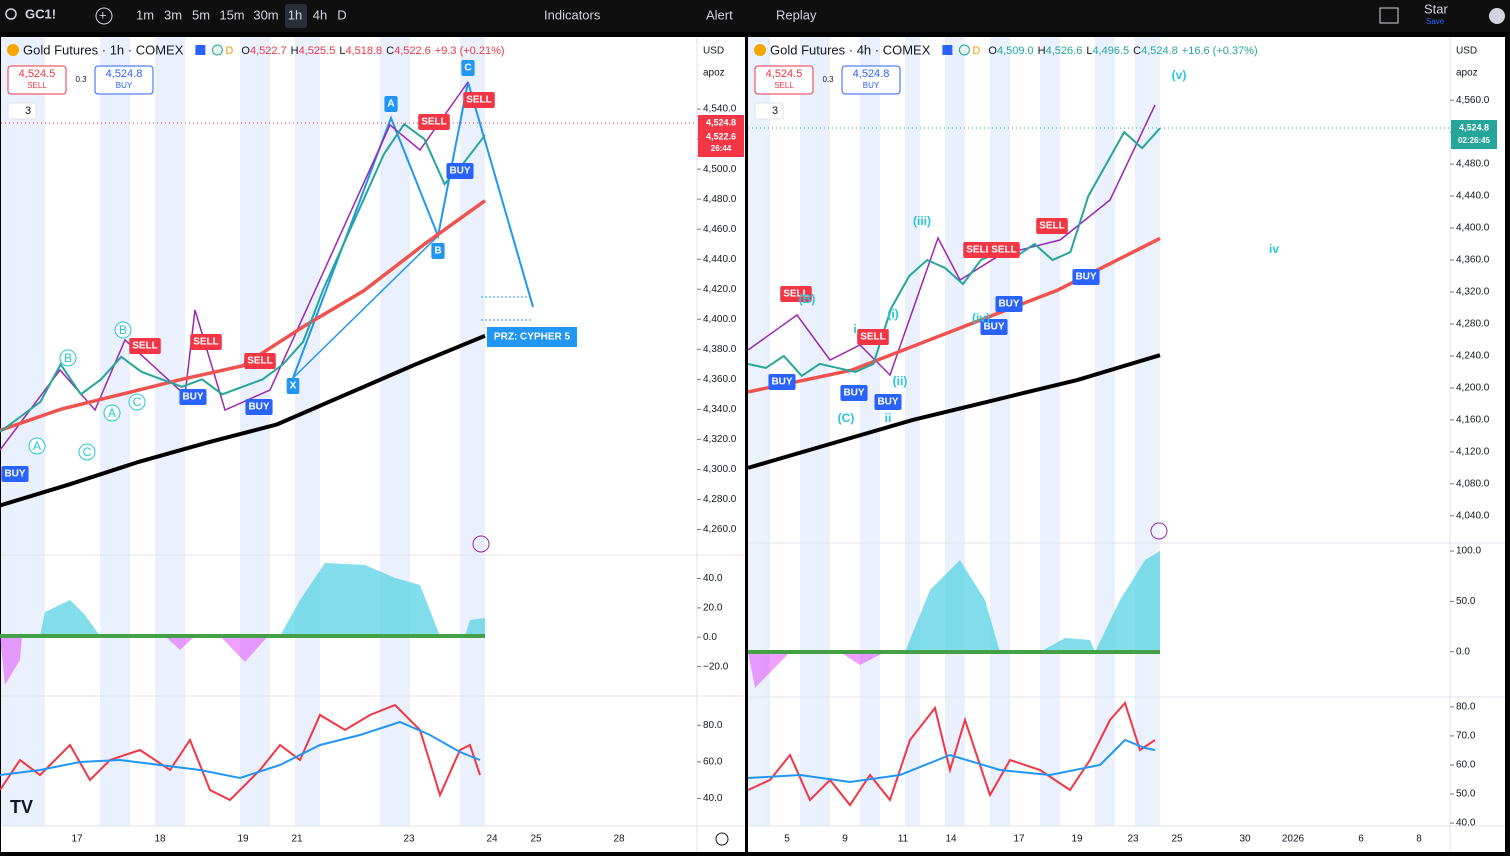  I want to click on avatar, so click(1497, 16).